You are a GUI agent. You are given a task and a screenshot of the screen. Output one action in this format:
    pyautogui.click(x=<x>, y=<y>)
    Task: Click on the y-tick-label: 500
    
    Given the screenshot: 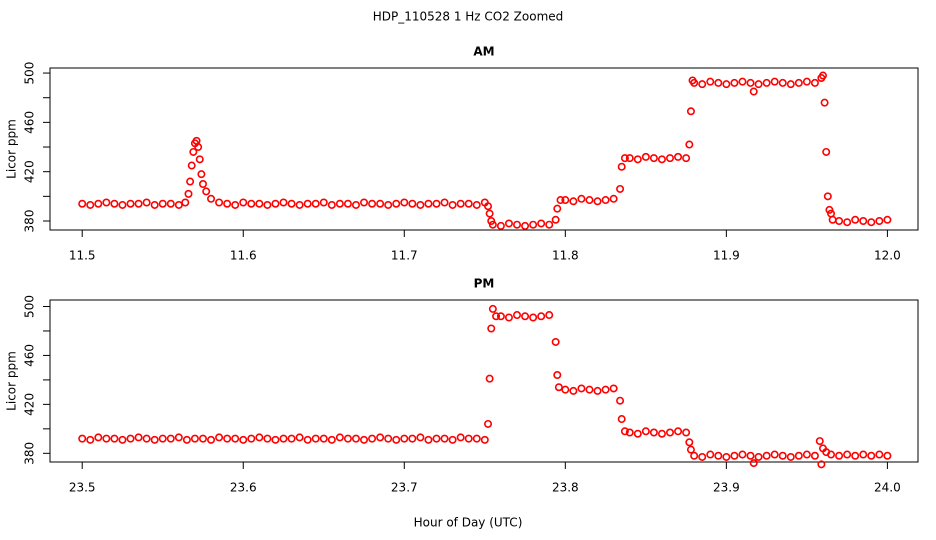 What is the action you would take?
    pyautogui.click(x=30, y=306)
    